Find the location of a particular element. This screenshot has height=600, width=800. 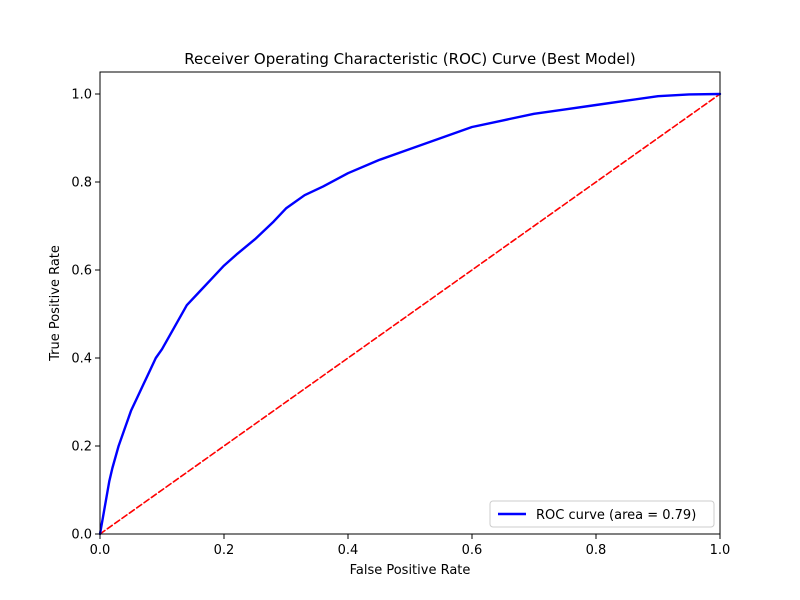

y-axis-ticks: 0.0 0.2 0.4 0.6 0.8 1.0 is located at coordinates (85, 315).